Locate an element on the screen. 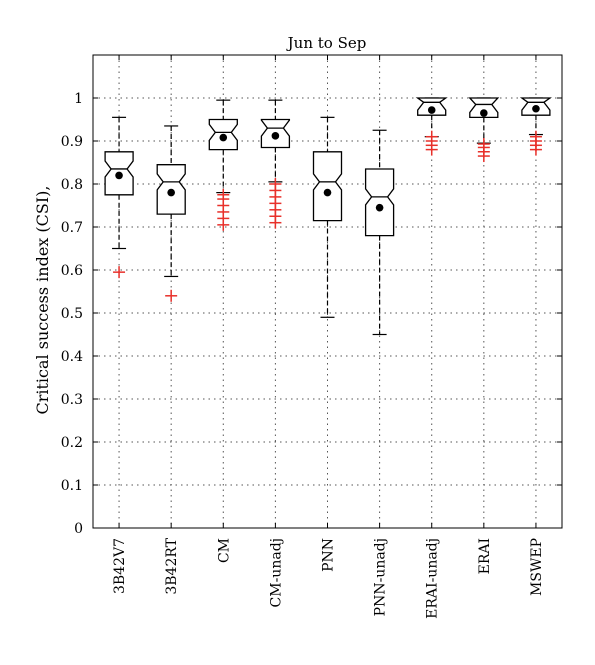 This screenshot has width=595, height=665. y-tick-label: 0.8 is located at coordinates (72, 185).